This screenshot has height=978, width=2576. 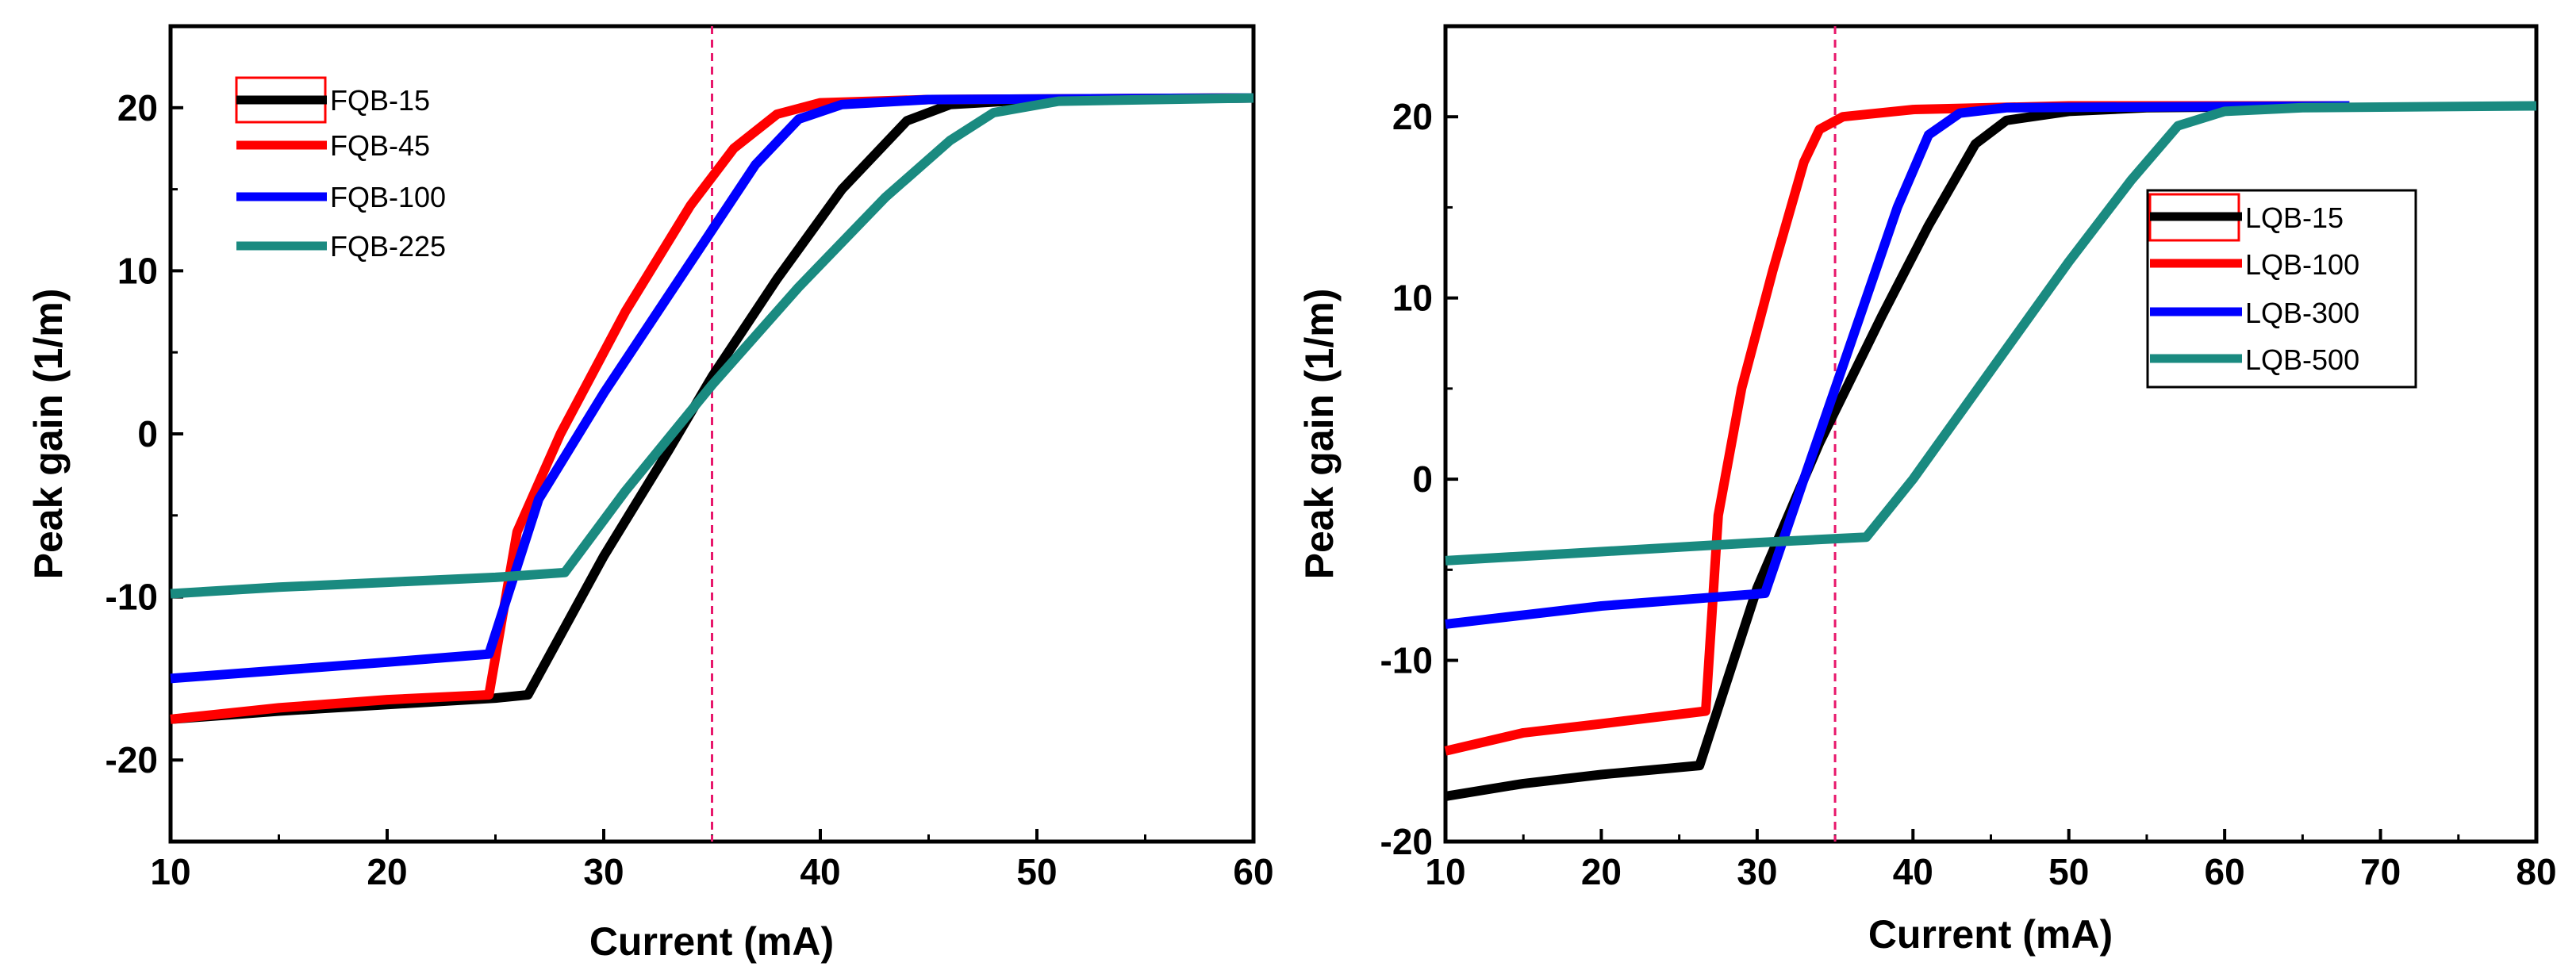 I want to click on right-x-tick-label: 30, so click(x=1757, y=872).